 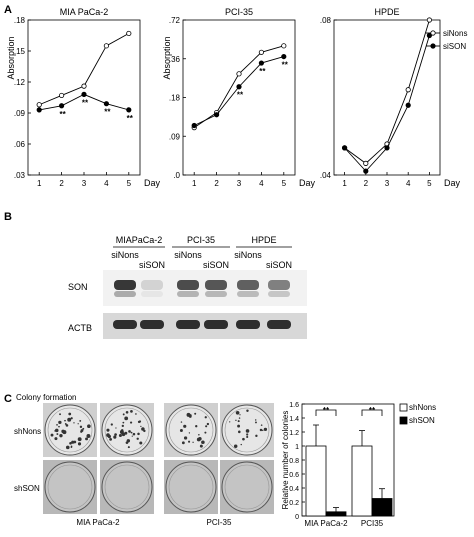 I want to click on y-tick-label: 0, so click(x=297, y=517).